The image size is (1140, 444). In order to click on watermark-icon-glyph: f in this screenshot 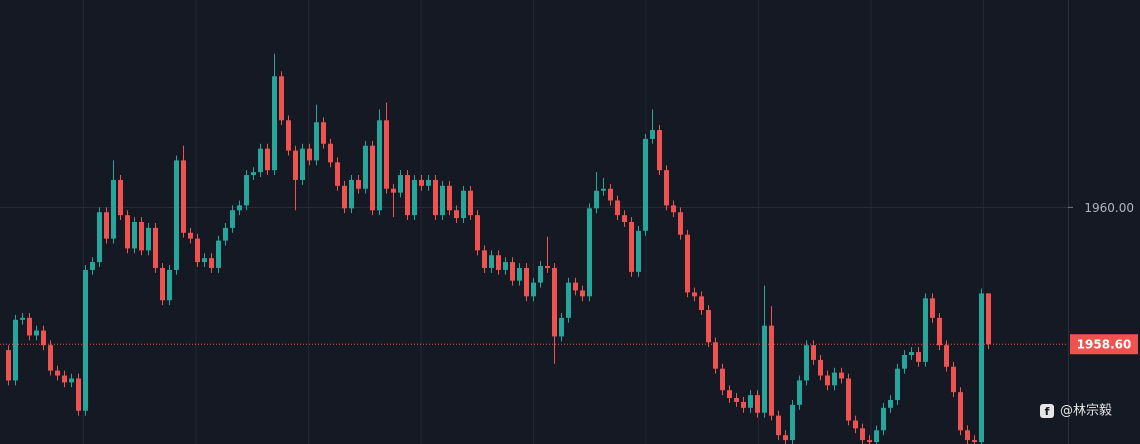, I will do `click(1047, 411)`.